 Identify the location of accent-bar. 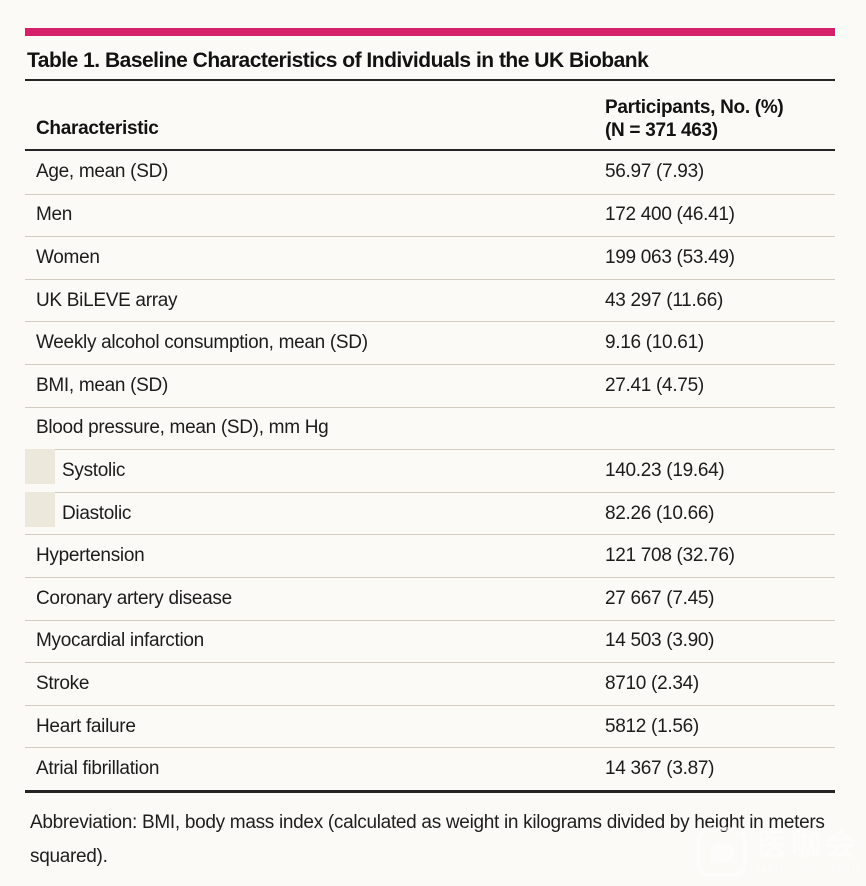
(430, 32).